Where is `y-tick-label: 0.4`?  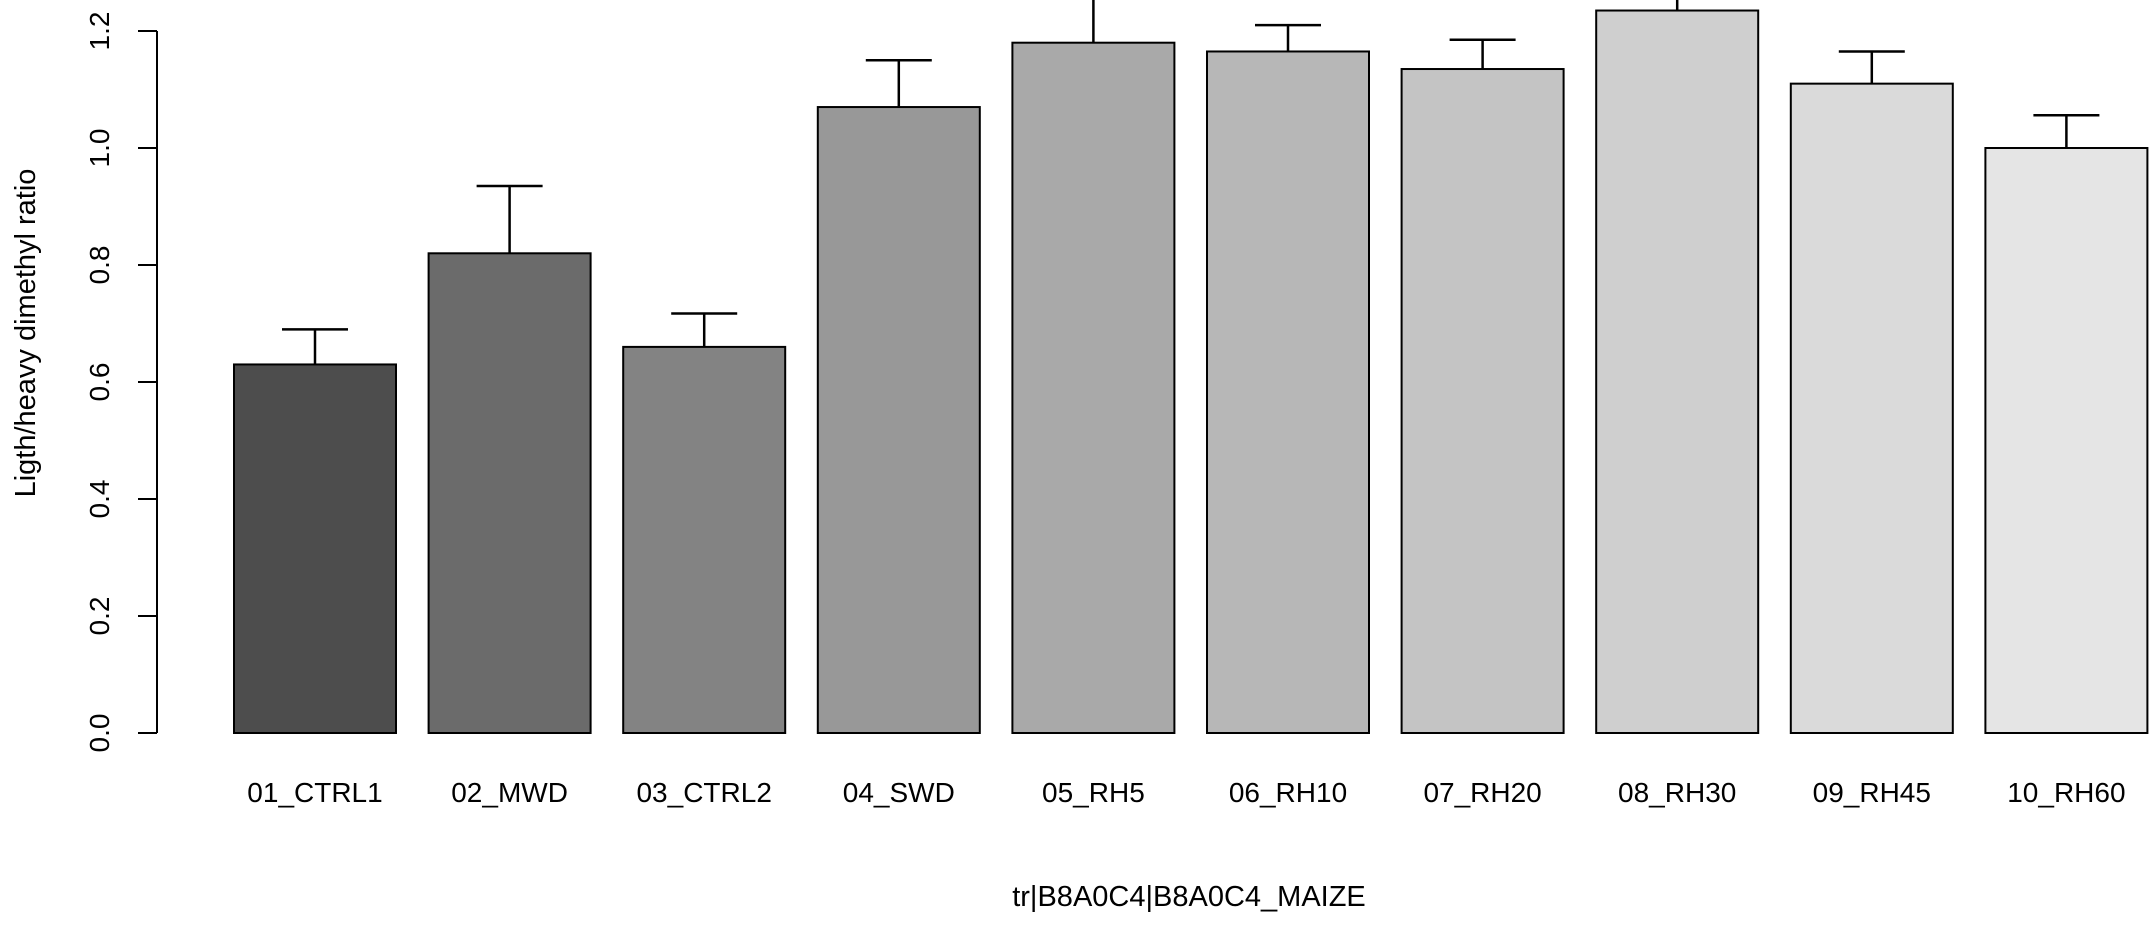 y-tick-label: 0.4 is located at coordinates (99, 499).